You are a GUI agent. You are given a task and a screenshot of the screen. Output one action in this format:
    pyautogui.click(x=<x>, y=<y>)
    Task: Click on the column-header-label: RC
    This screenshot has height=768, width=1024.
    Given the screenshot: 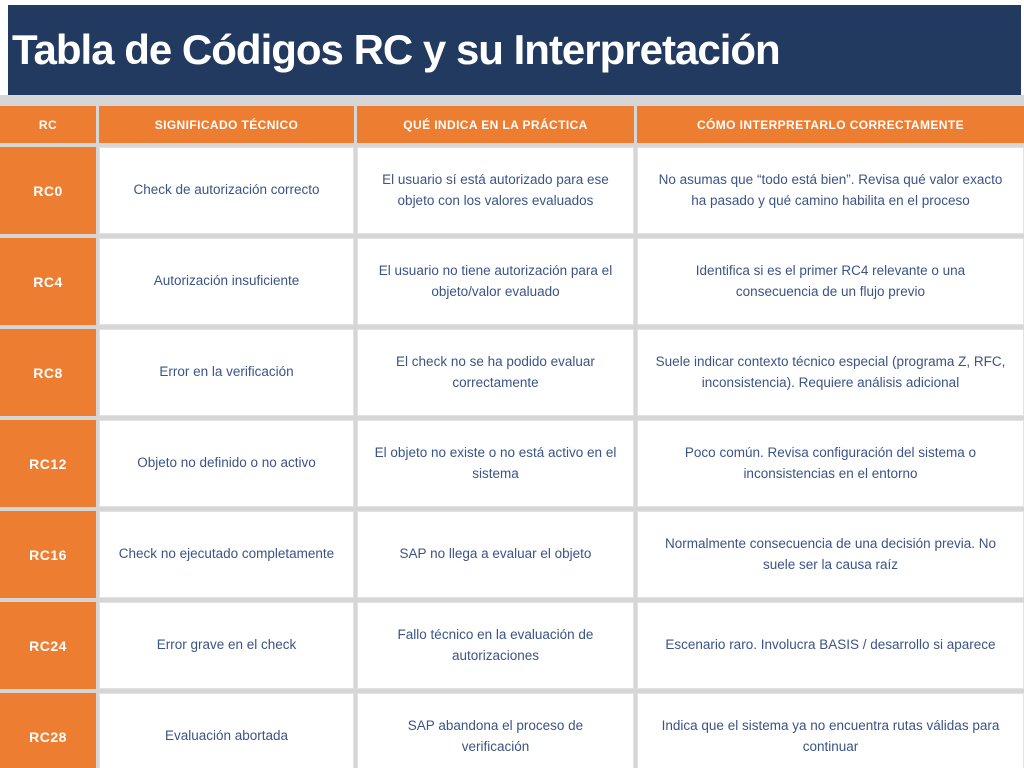 What is the action you would take?
    pyautogui.click(x=48, y=124)
    